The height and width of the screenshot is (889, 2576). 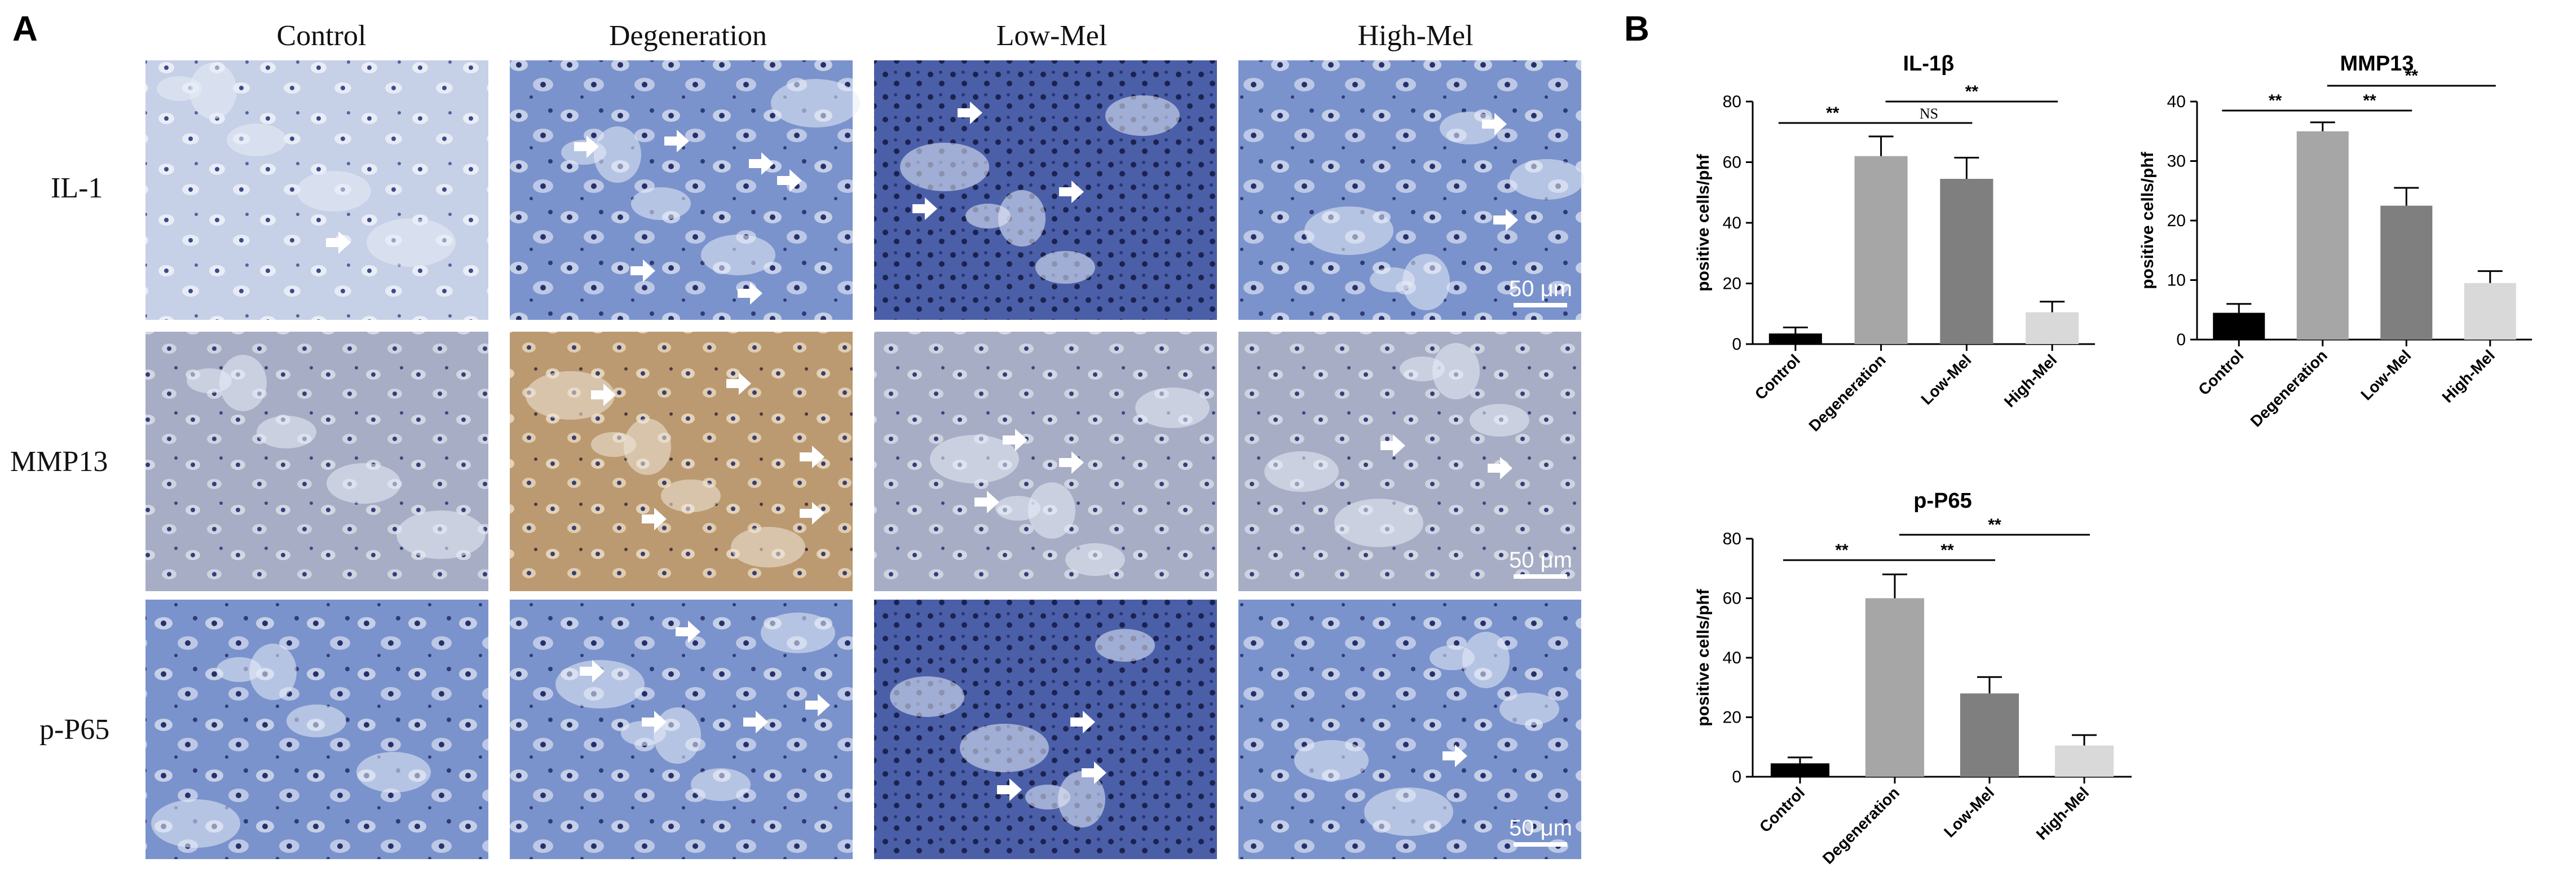 I want to click on micrograph-il-1-high-mel, so click(x=1411, y=190).